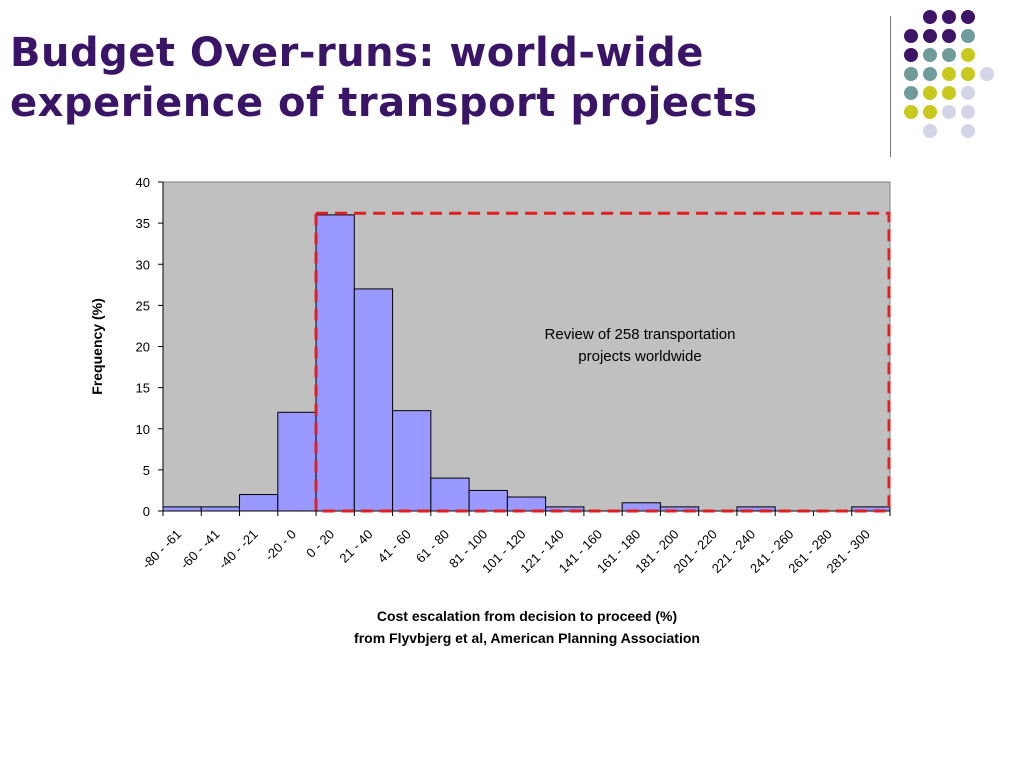 The image size is (1024, 768). What do you see at coordinates (199, 549) in the screenshot?
I see `x-tick-label: -60 - -41` at bounding box center [199, 549].